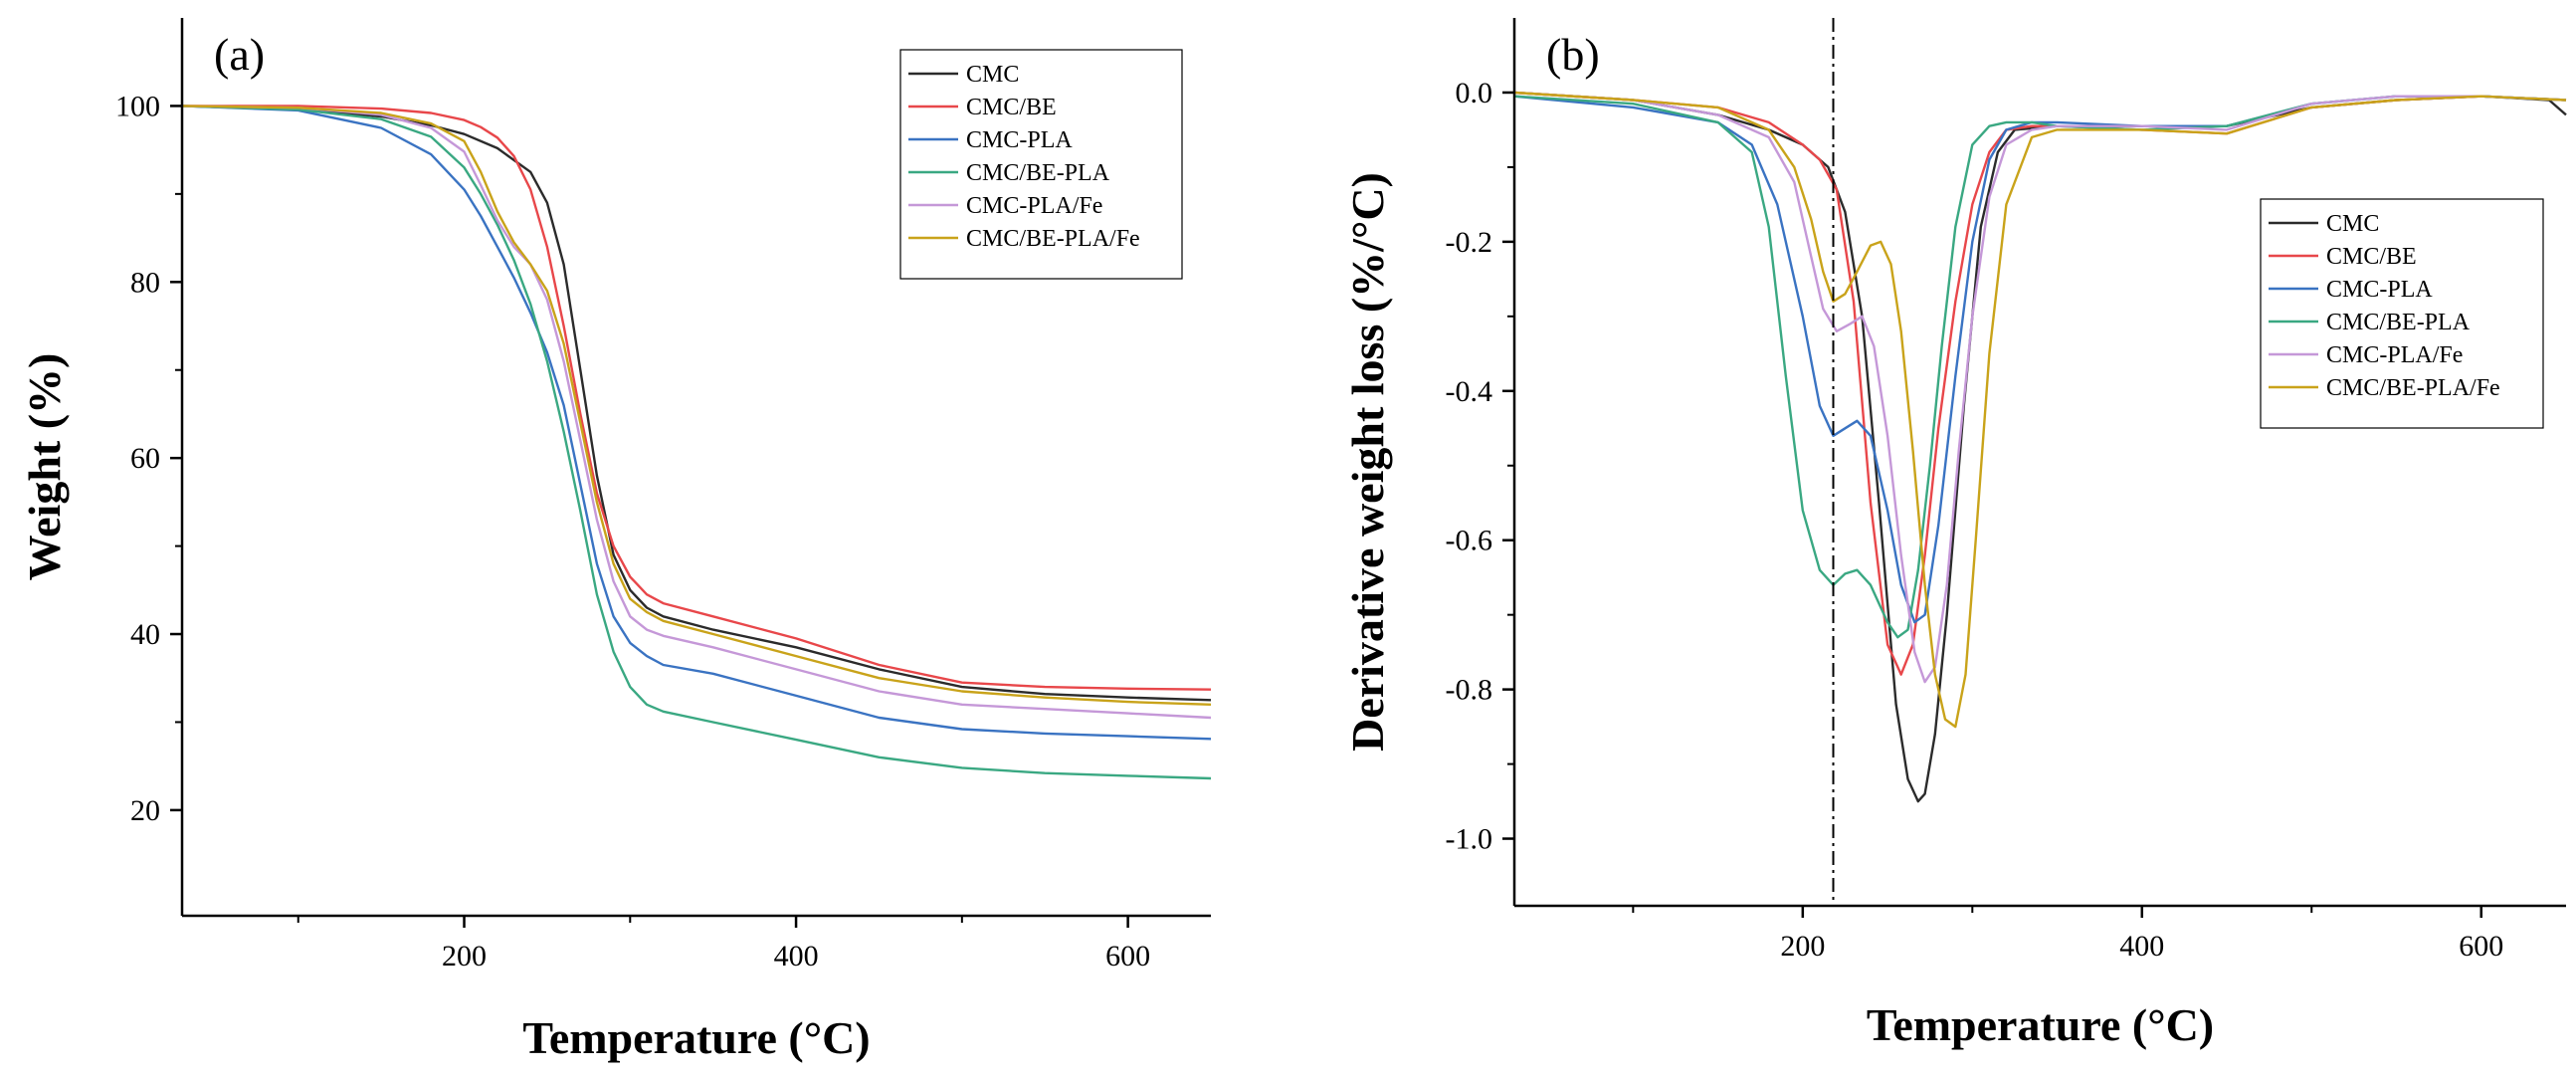 Image resolution: width=2576 pixels, height=1081 pixels. Describe the element at coordinates (1469, 391) in the screenshot. I see `y-tick-label: -0.4` at that location.